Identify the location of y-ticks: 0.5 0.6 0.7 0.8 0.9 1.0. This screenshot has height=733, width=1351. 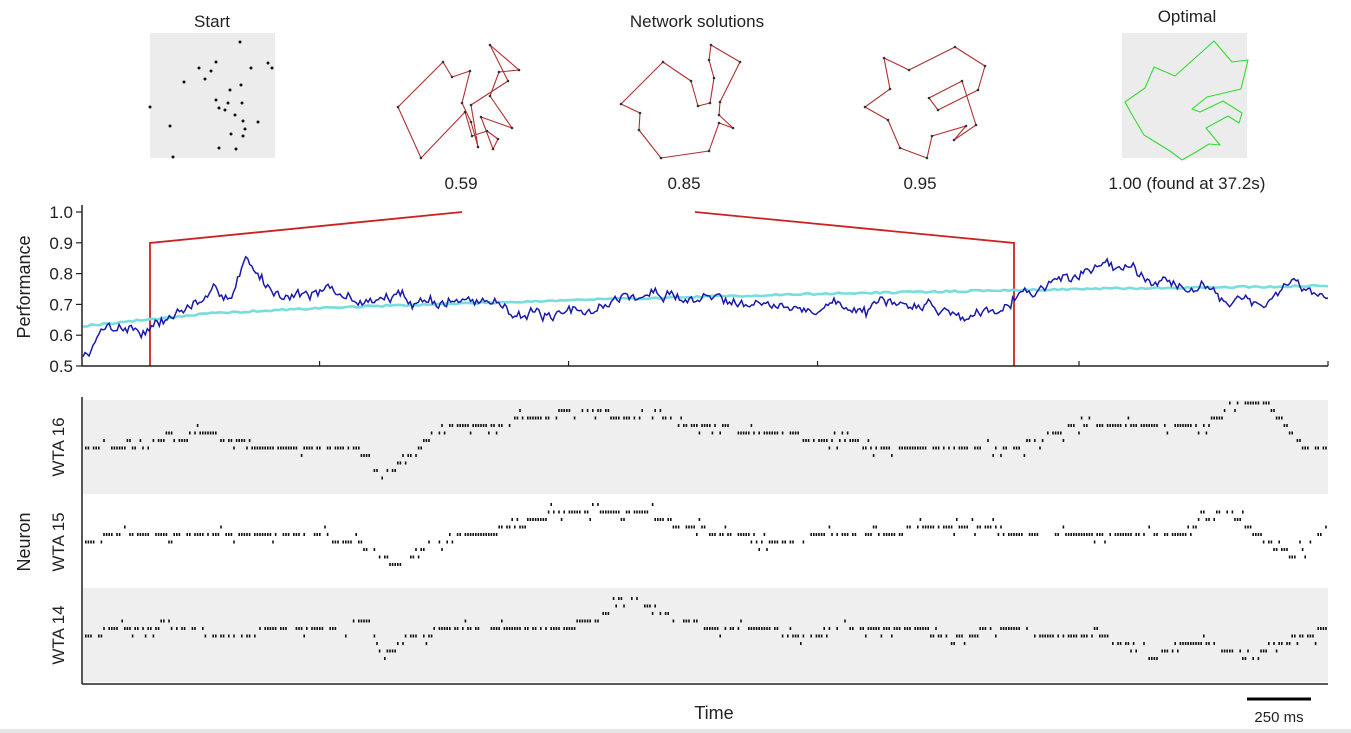
(65, 289).